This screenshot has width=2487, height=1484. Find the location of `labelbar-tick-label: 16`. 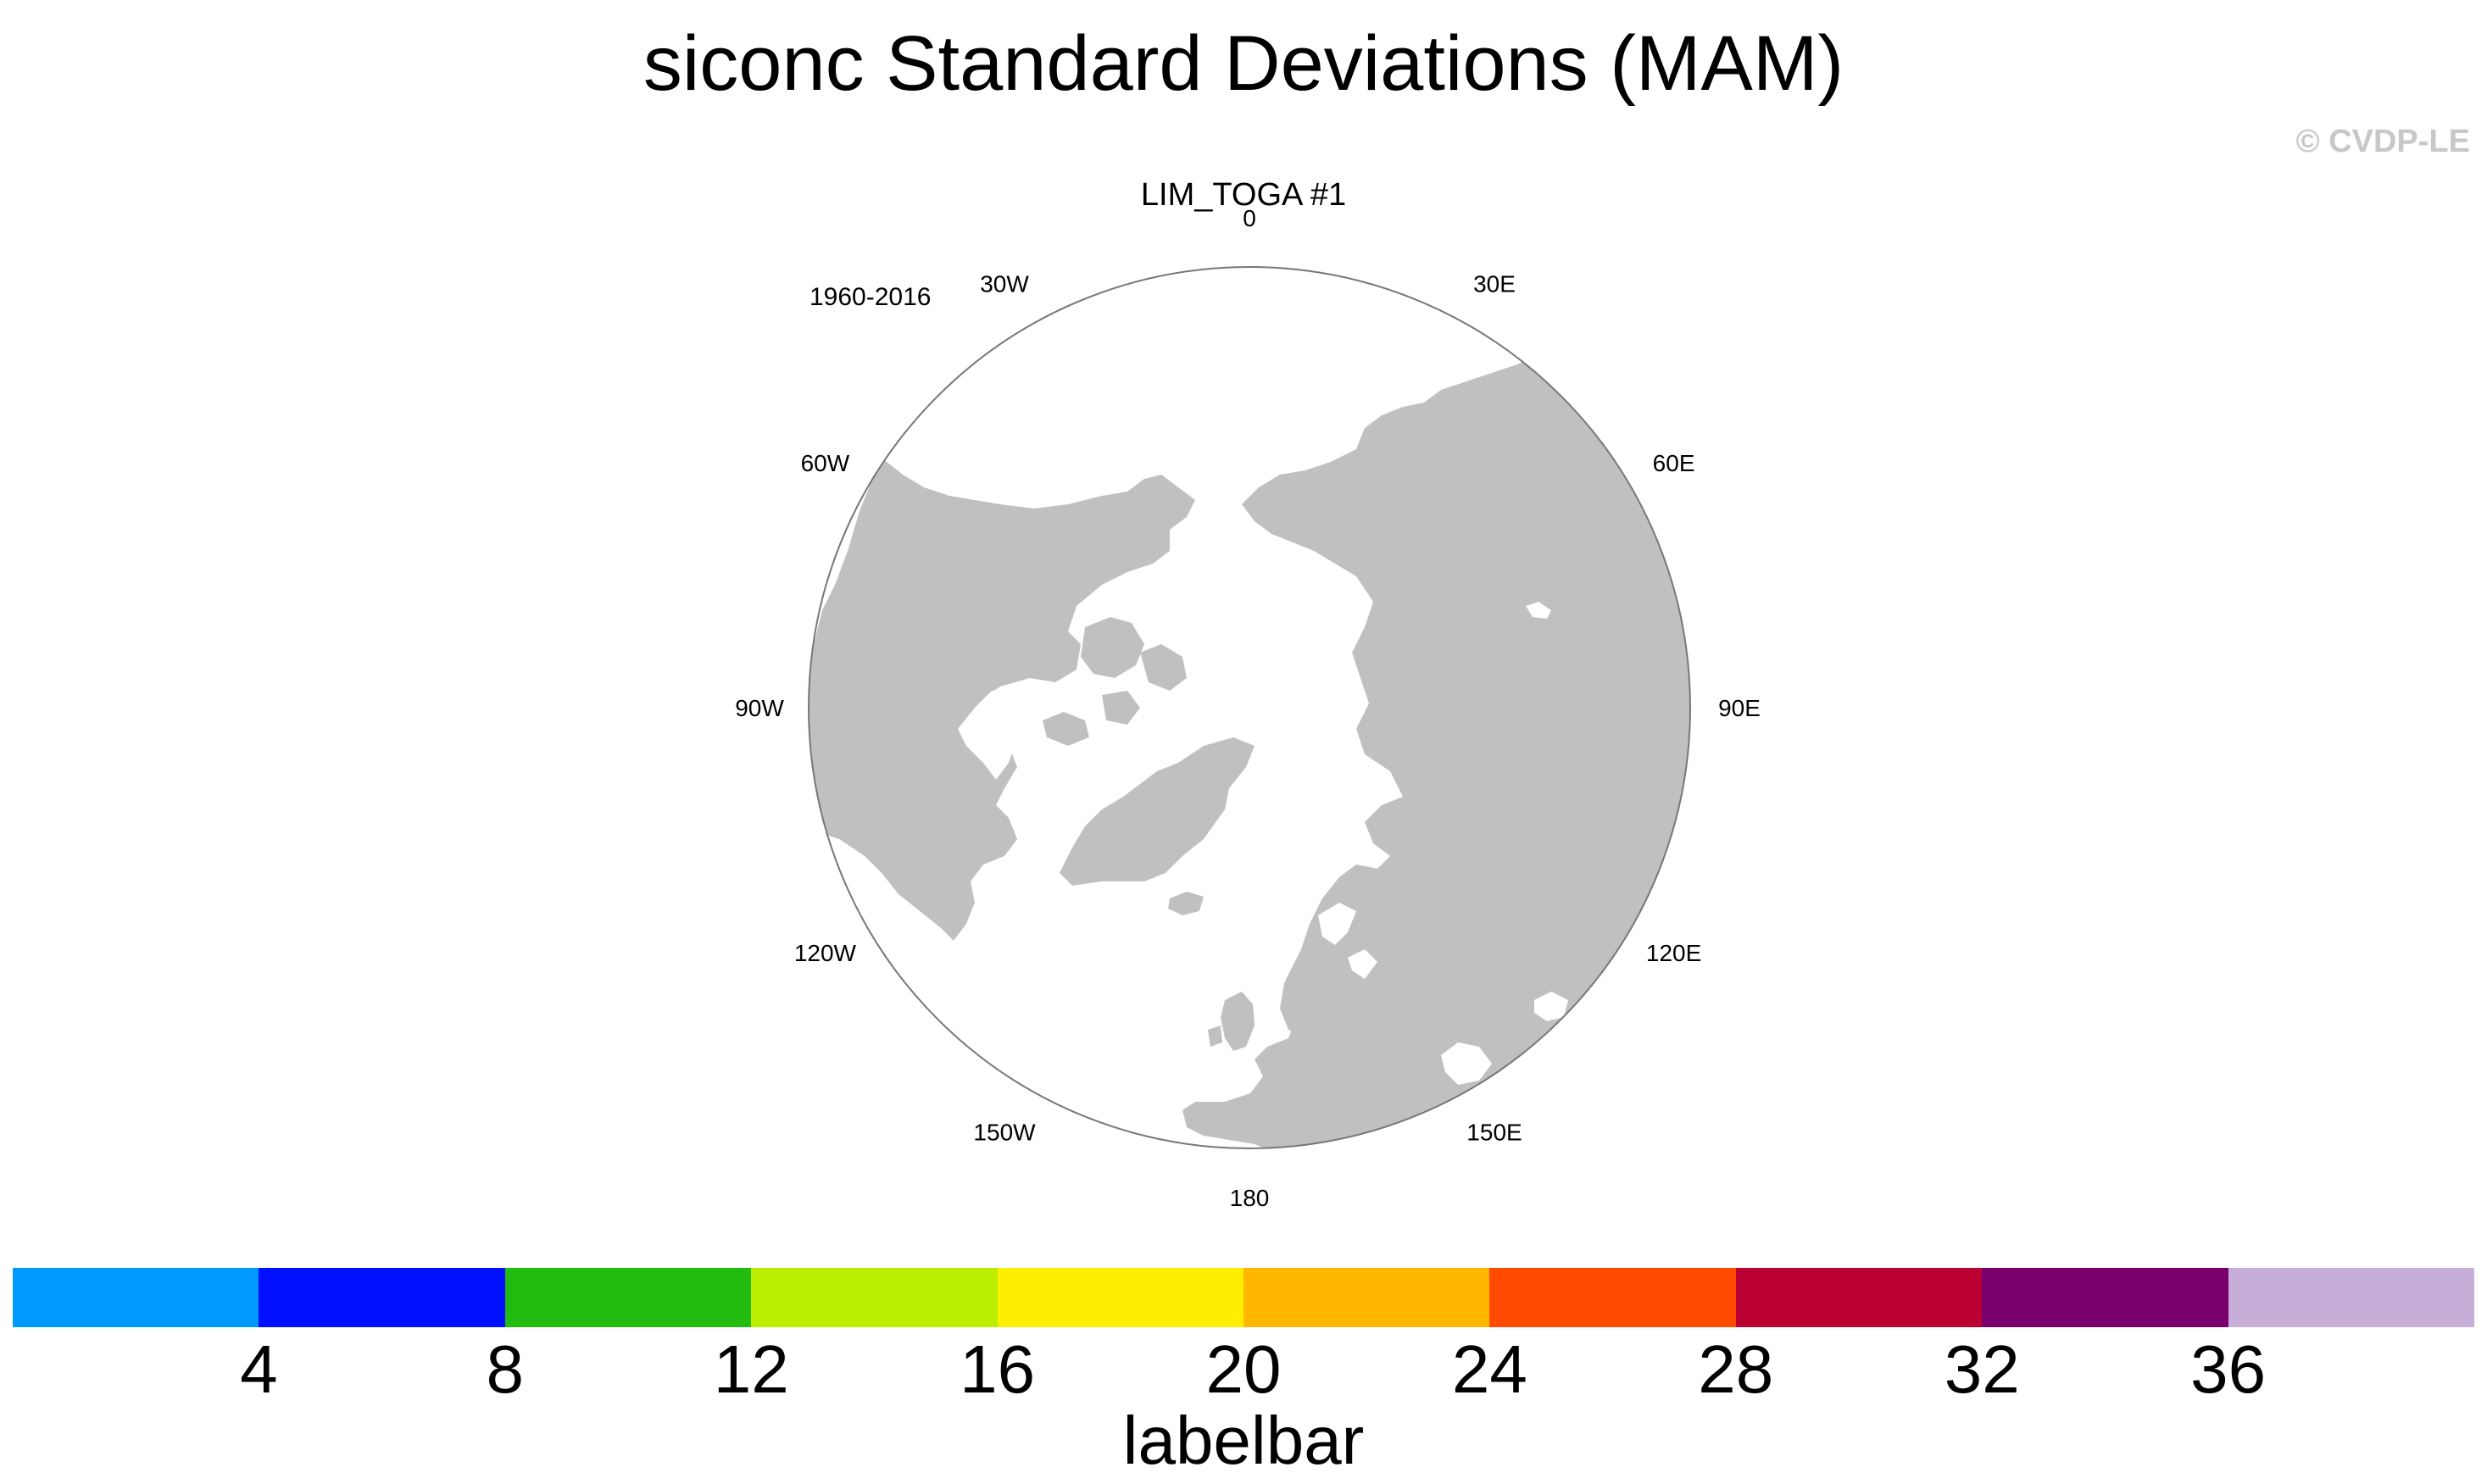

labelbar-tick-label: 16 is located at coordinates (998, 1369).